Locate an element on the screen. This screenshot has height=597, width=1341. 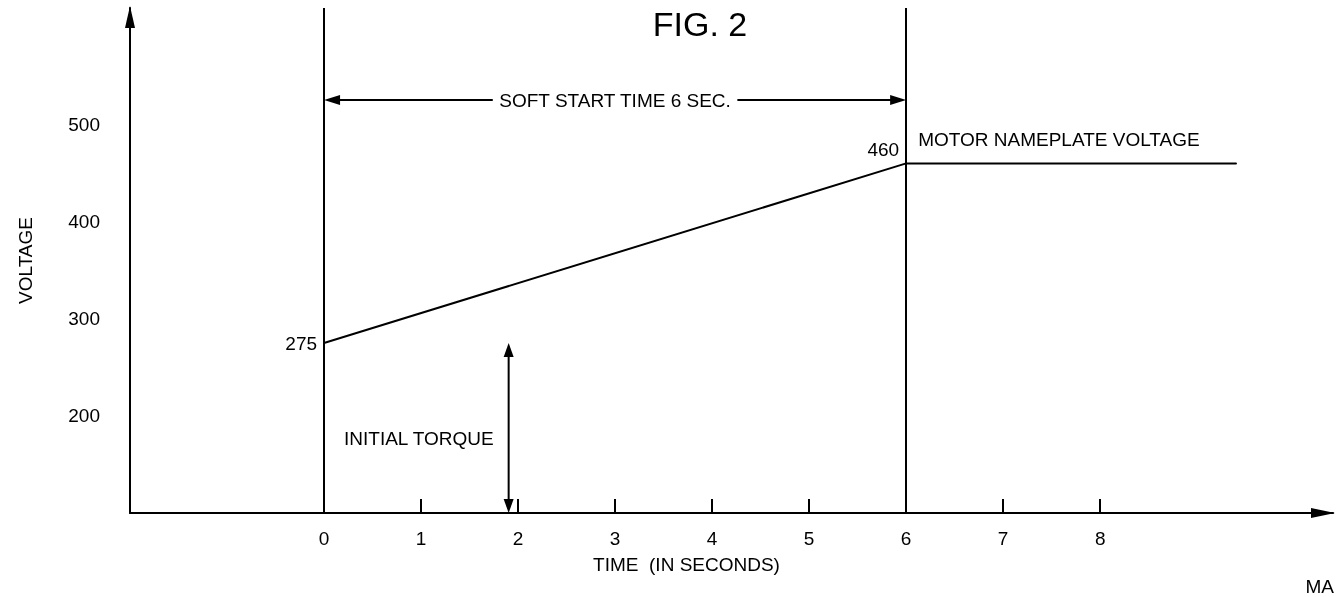
data-label: 460 is located at coordinates (883, 149).